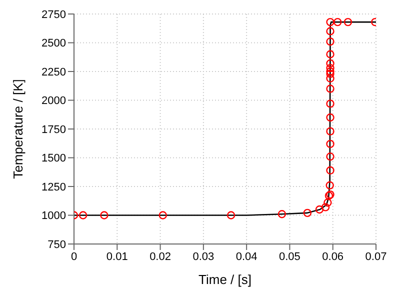 The height and width of the screenshot is (300, 400). Describe the element at coordinates (289, 256) in the screenshot. I see `x-tick-label: 0.05` at that location.